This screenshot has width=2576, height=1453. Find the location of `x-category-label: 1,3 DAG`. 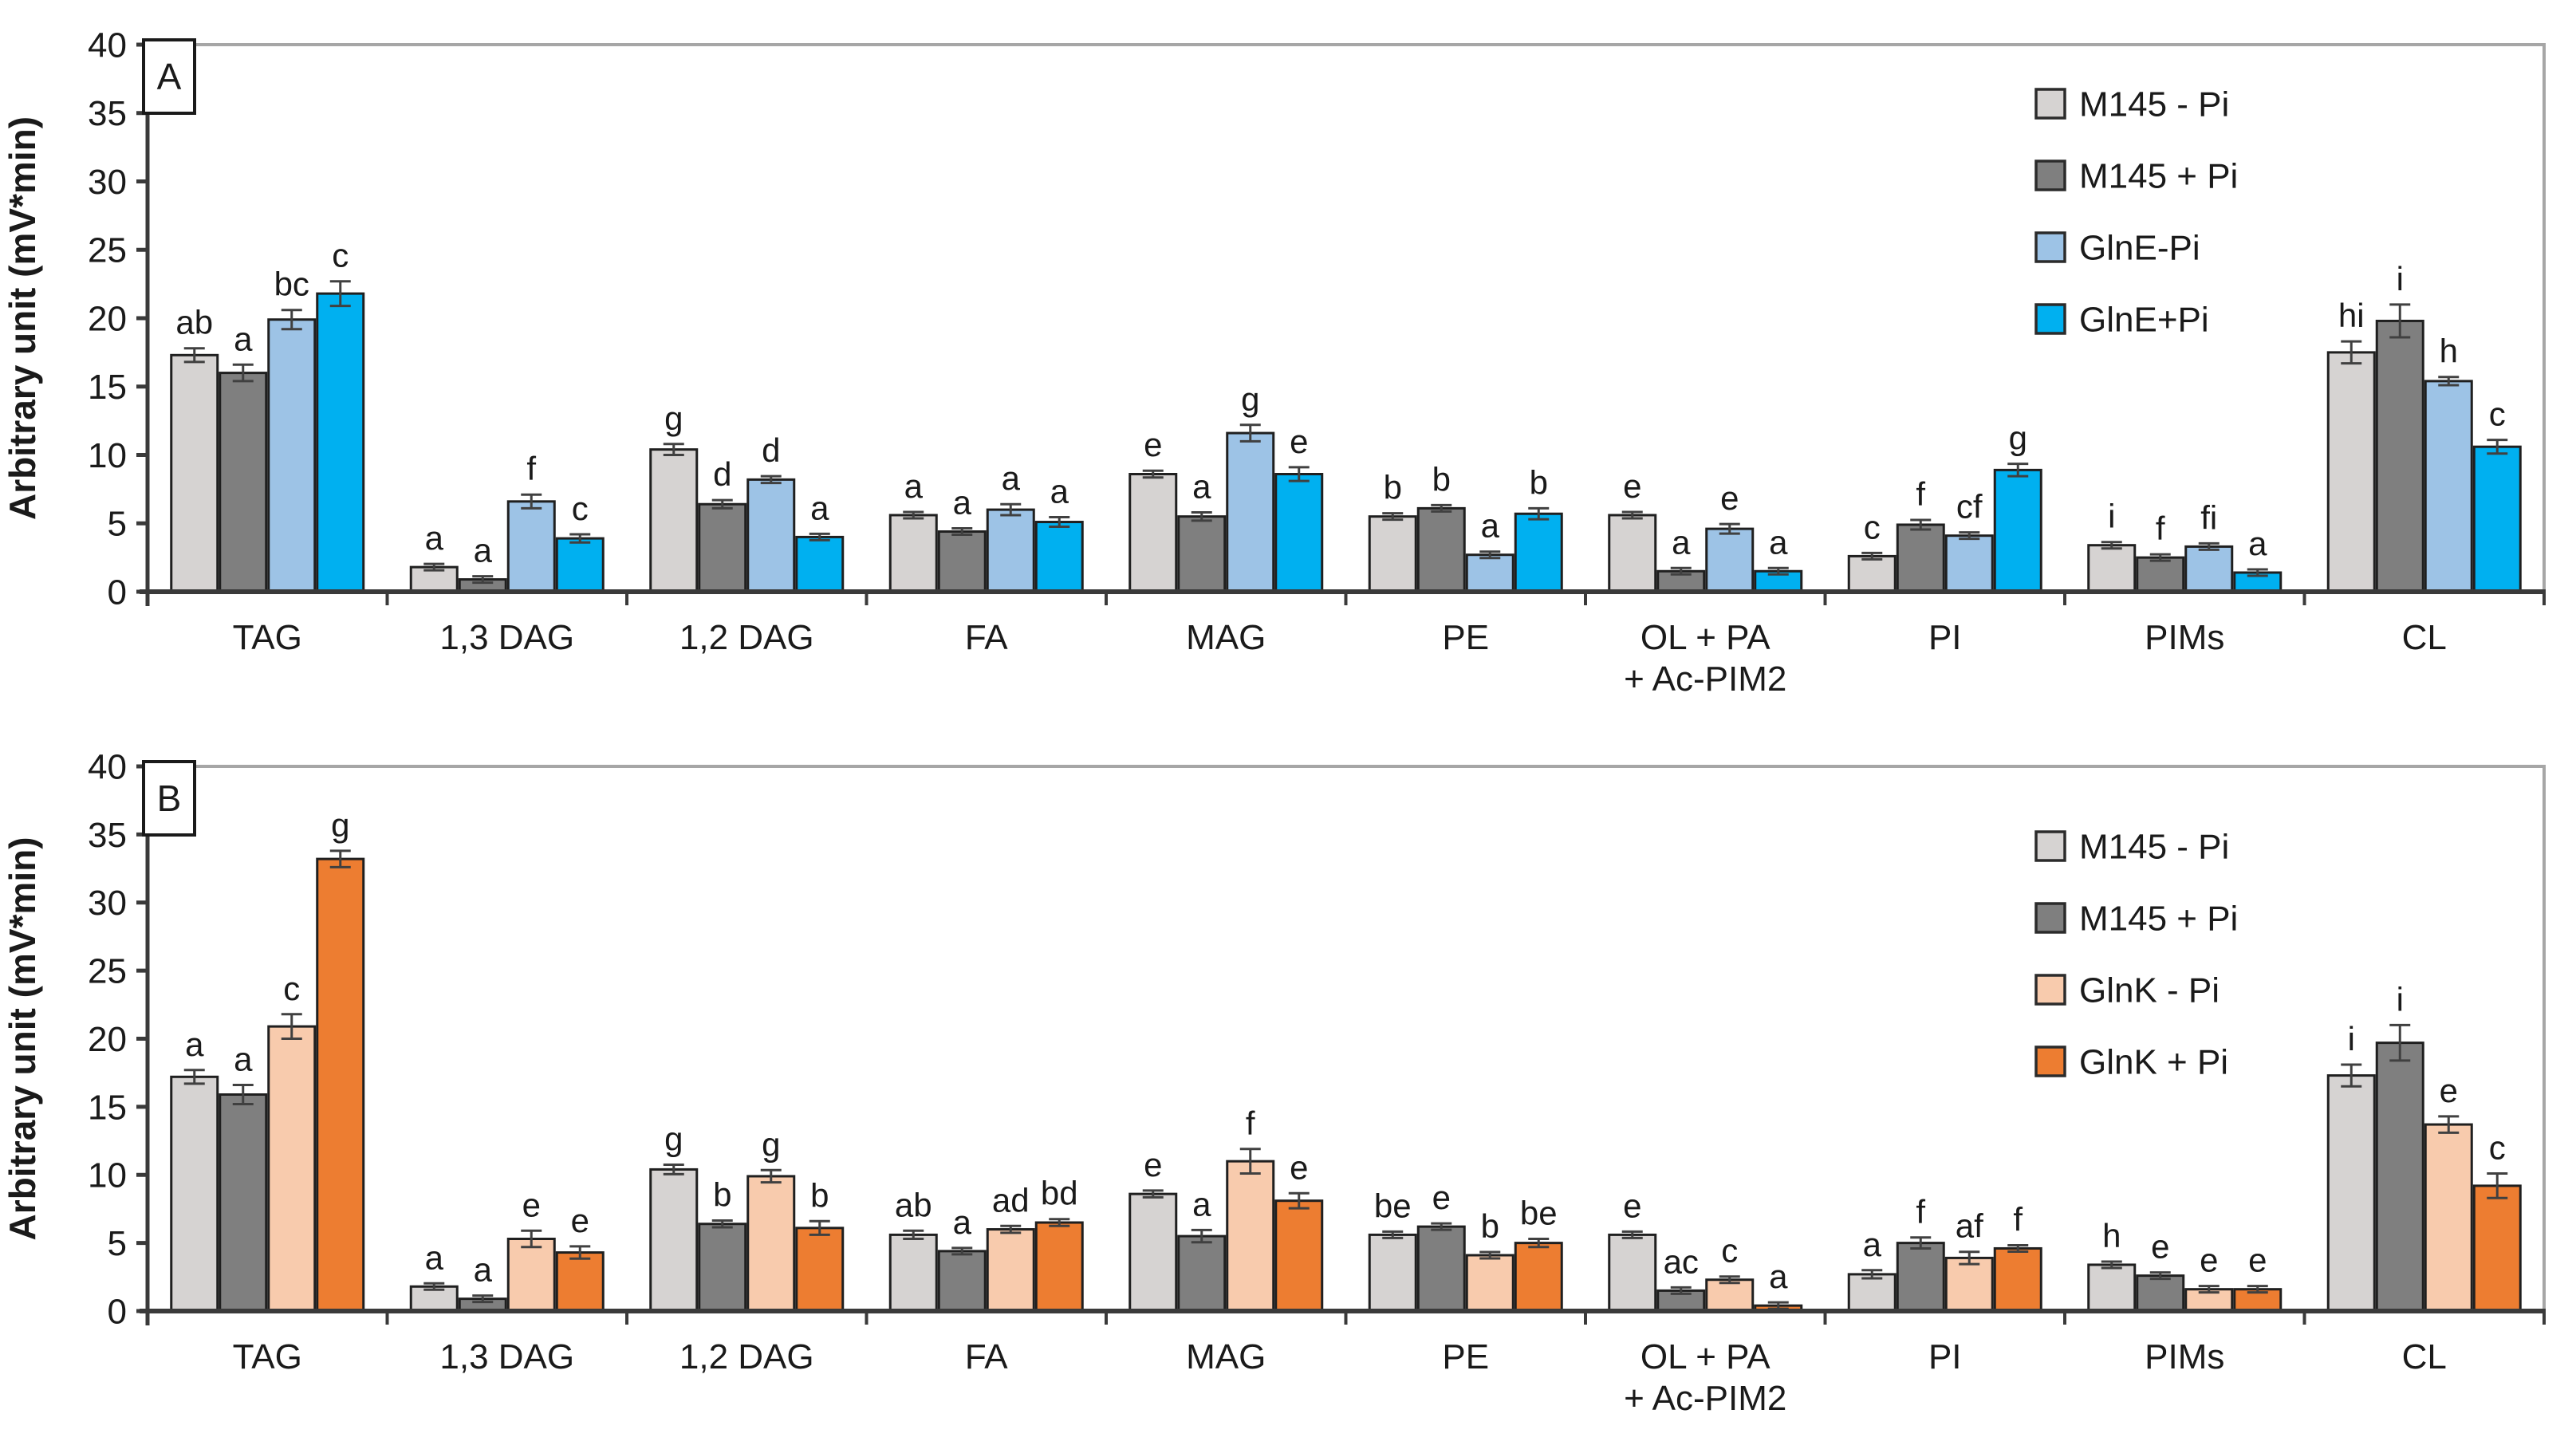

x-category-label: 1,3 DAG is located at coordinates (506, 637).